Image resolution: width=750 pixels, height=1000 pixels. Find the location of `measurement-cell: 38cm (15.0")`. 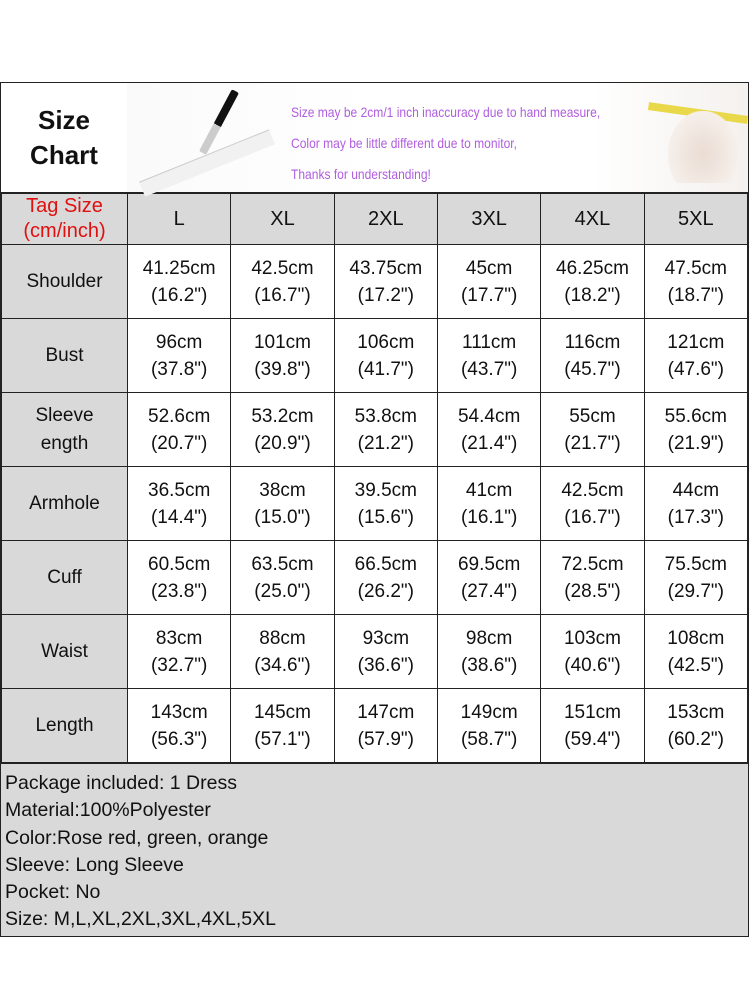

measurement-cell: 38cm (15.0") is located at coordinates (282, 503).